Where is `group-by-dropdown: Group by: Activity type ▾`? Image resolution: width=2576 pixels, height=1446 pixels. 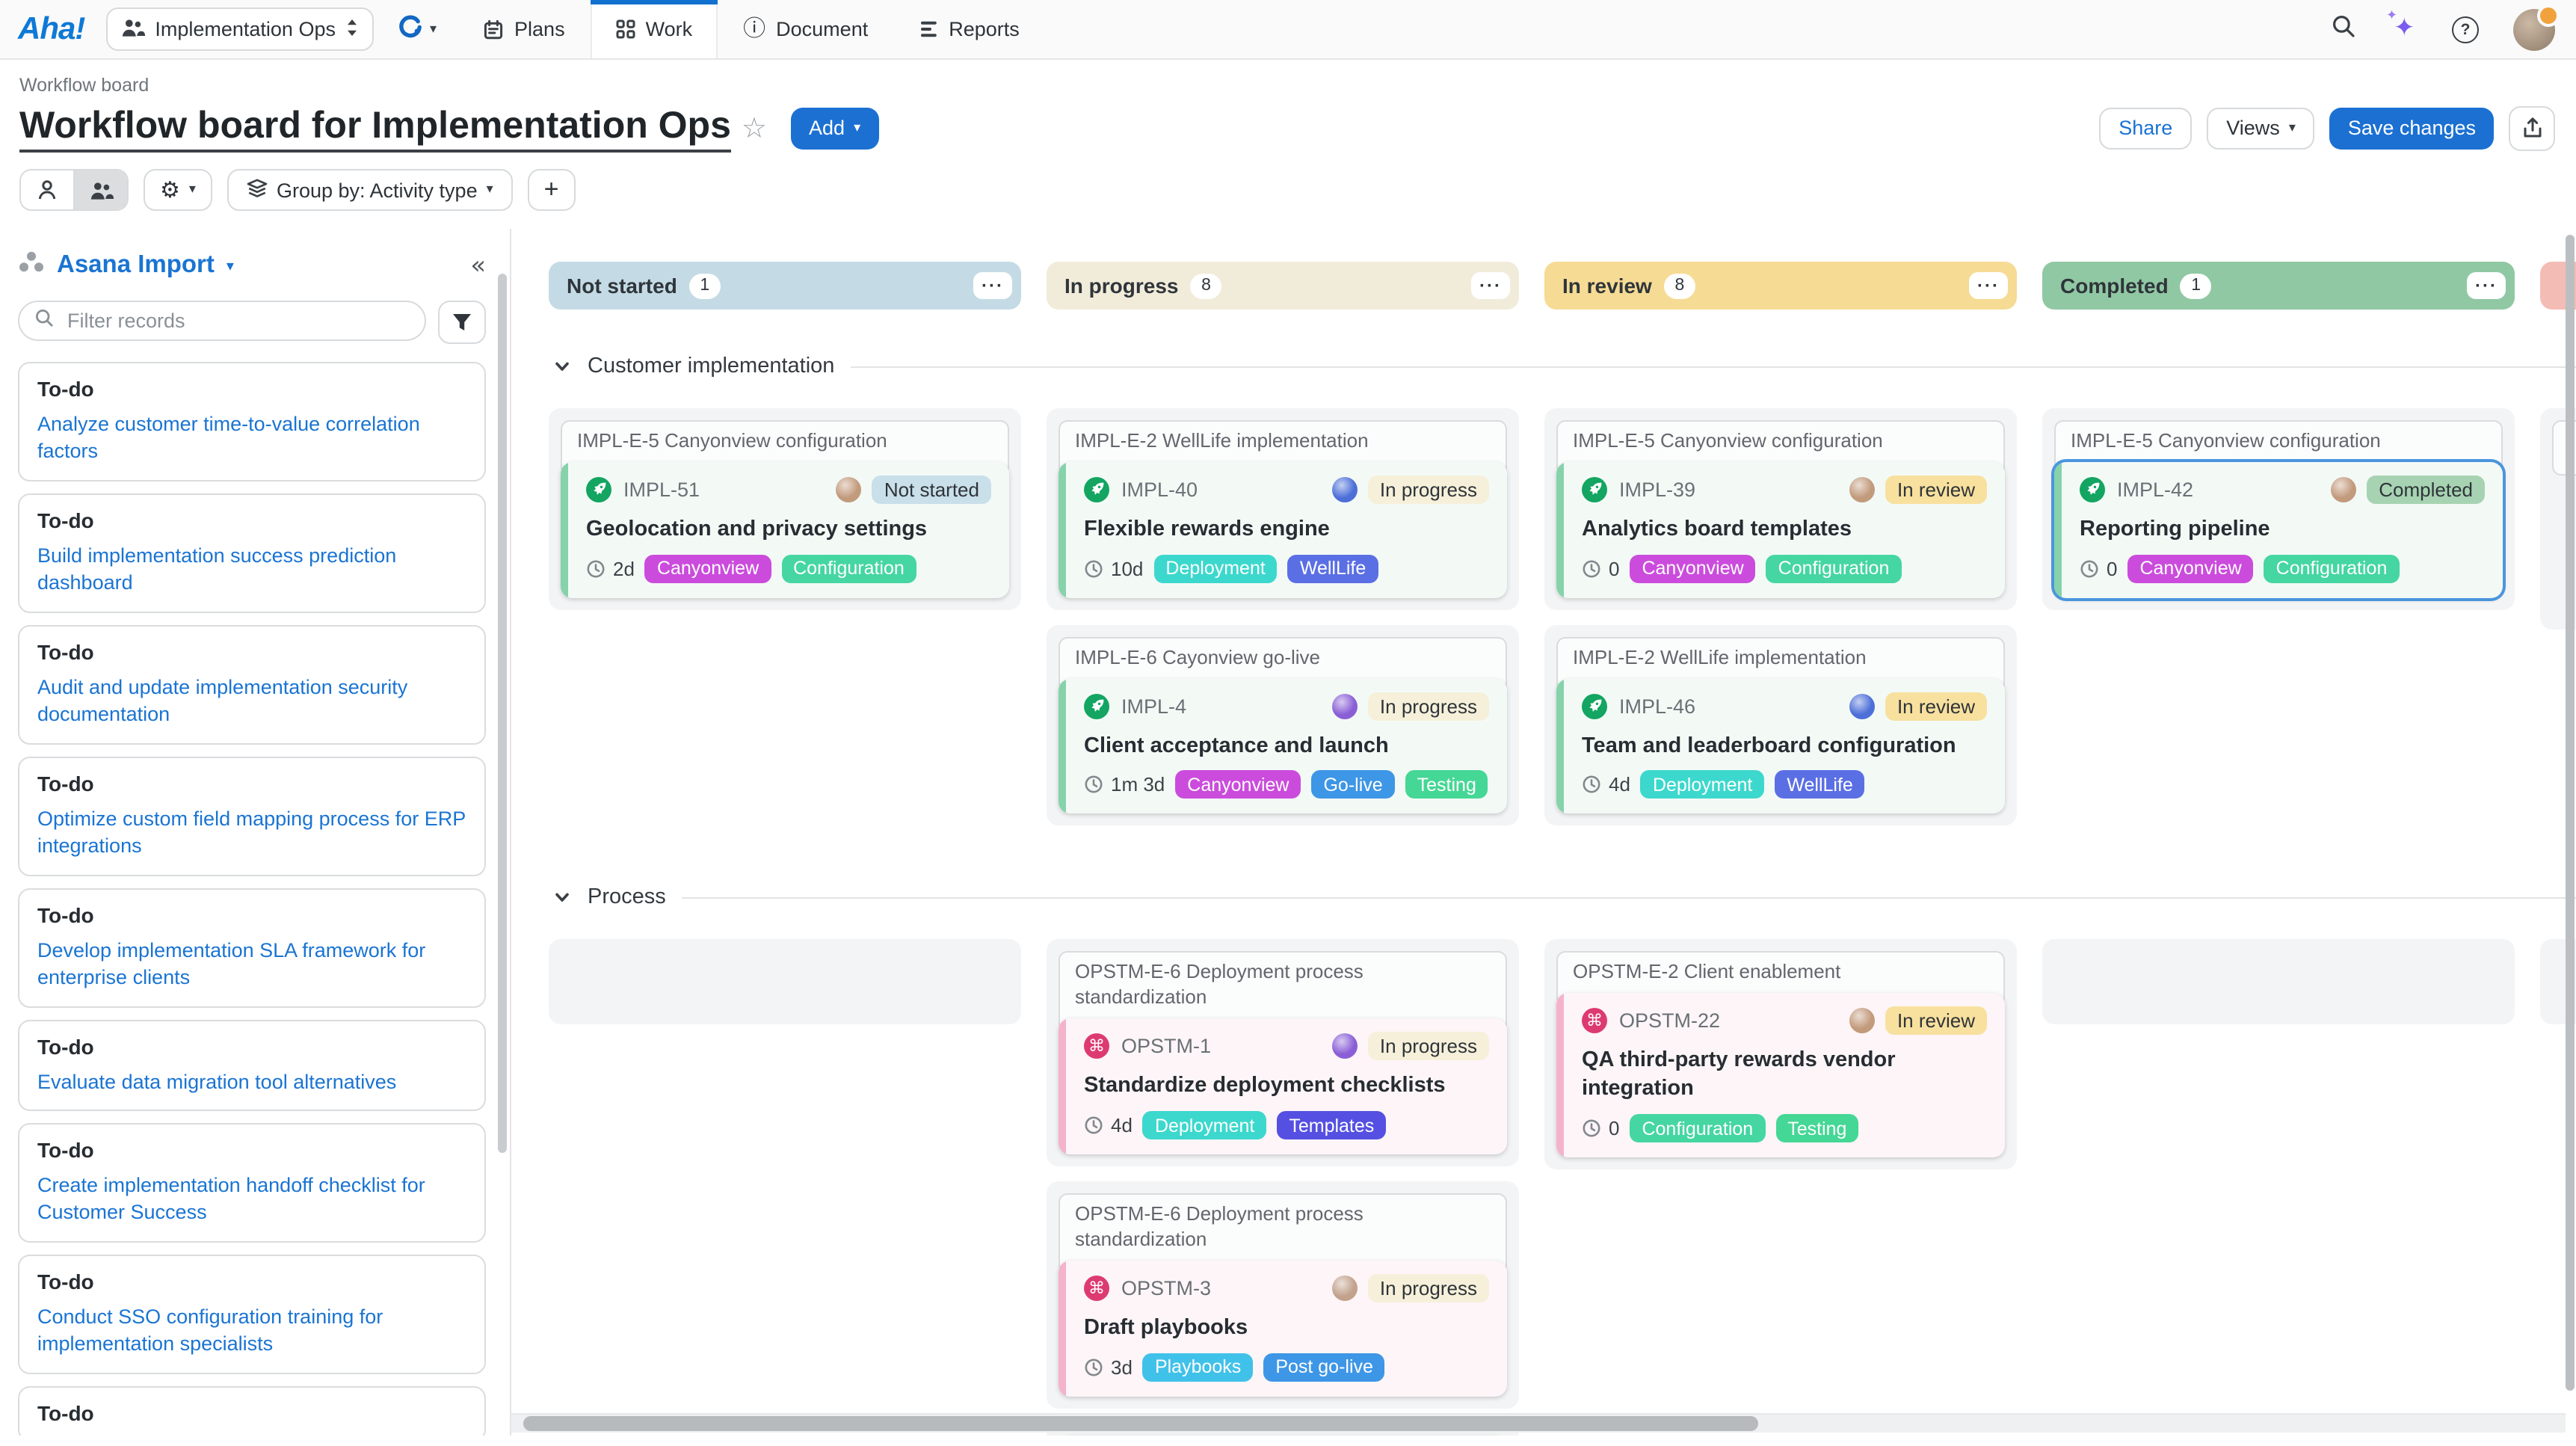
group-by-dropdown: Group by: Activity type ▾ is located at coordinates (370, 190).